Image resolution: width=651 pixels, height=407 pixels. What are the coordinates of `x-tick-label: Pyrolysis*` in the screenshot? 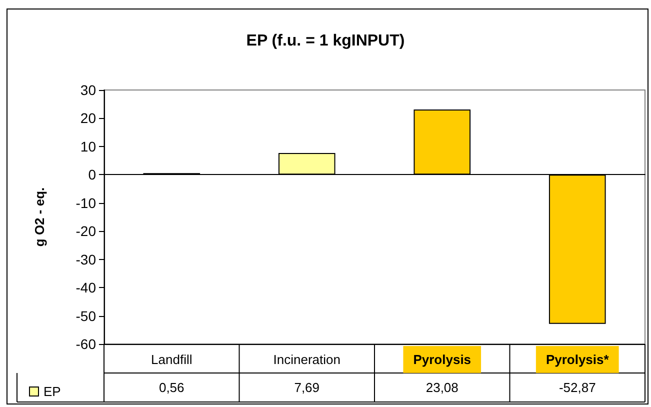 It's located at (578, 359).